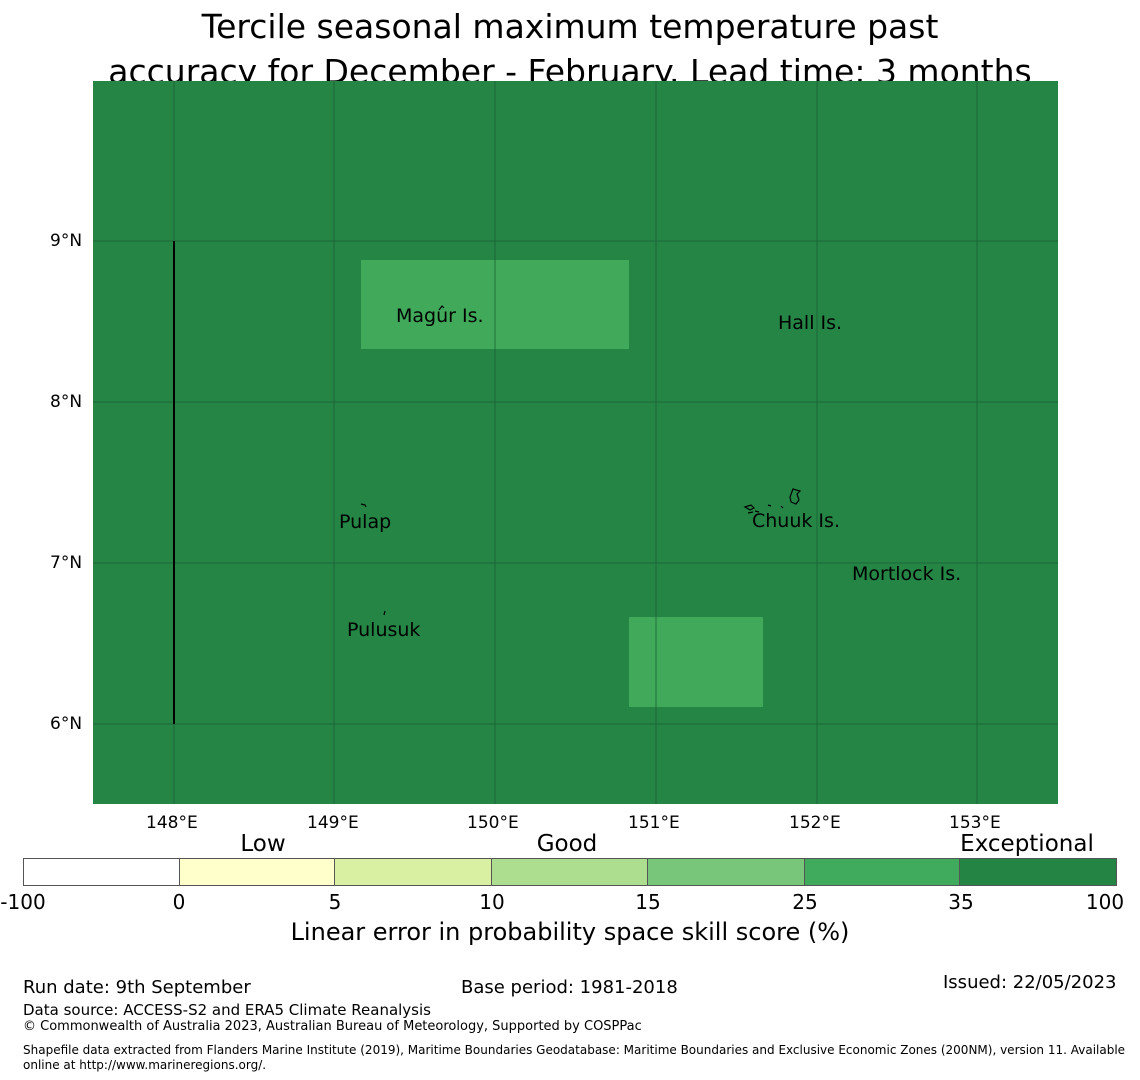 This screenshot has width=1140, height=1080. Describe the element at coordinates (66, 241) in the screenshot. I see `lat-label-9n: 9°N` at that location.